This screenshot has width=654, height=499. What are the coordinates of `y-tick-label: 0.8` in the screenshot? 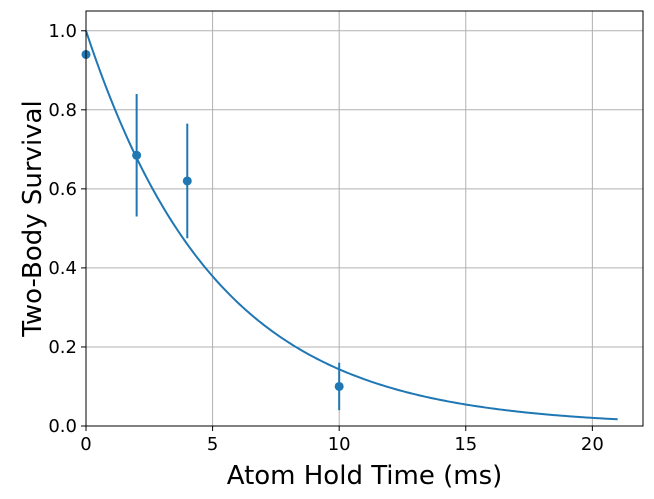 It's located at (62, 110).